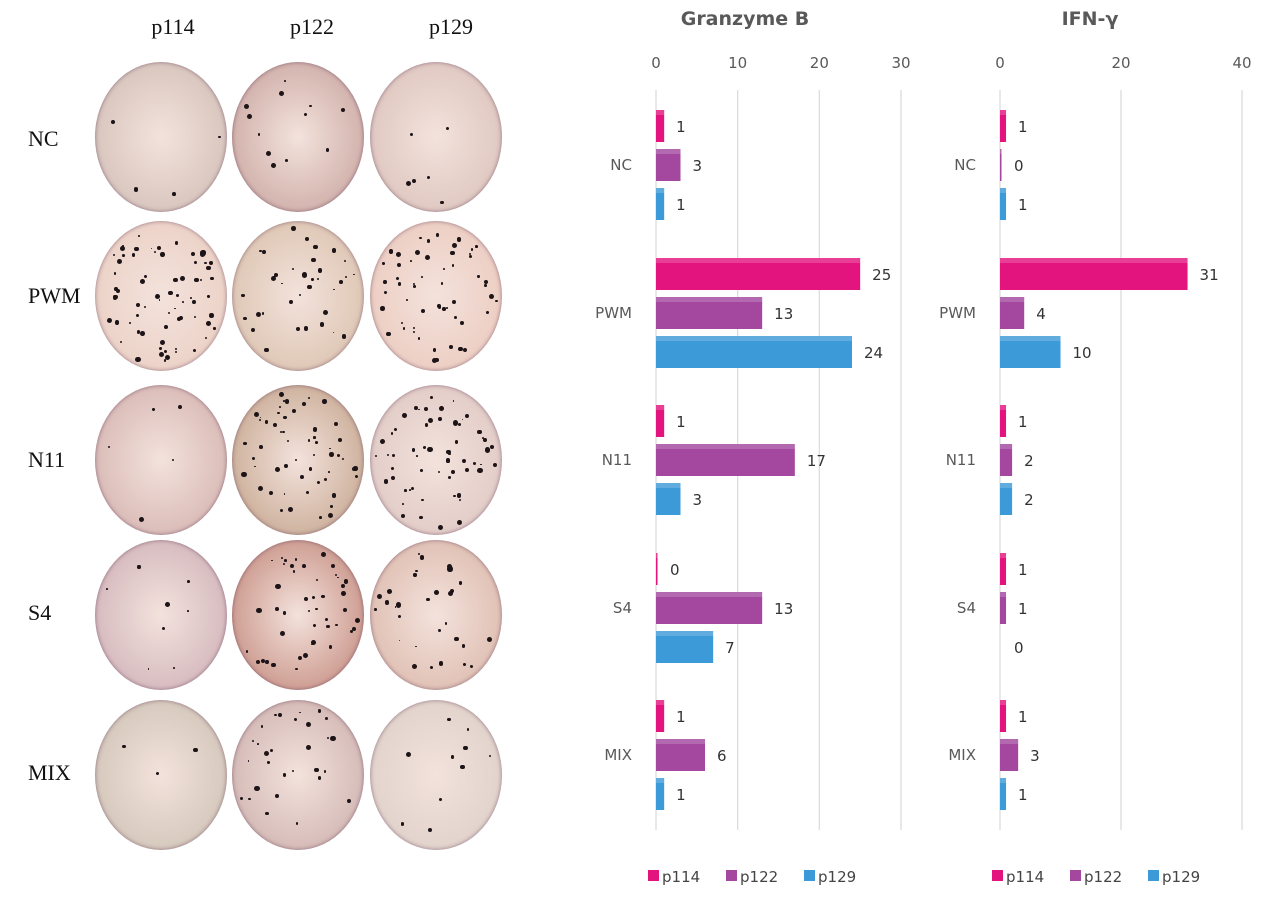 The height and width of the screenshot is (913, 1280). I want to click on well-n11-p129, so click(436, 460).